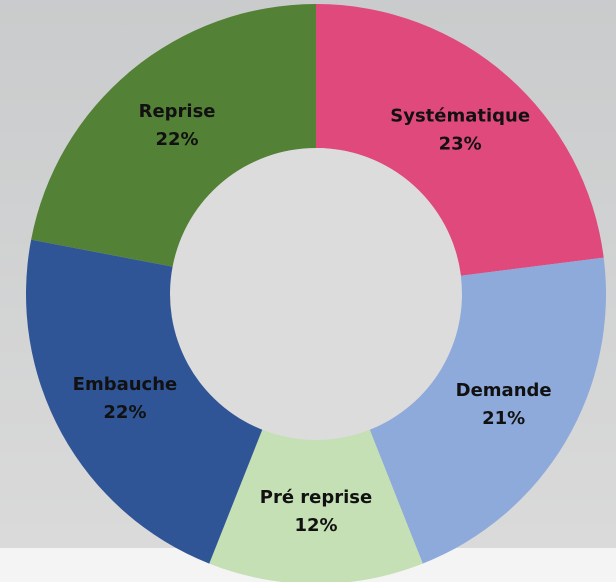 Image resolution: width=616 pixels, height=582 pixels. Describe the element at coordinates (503, 418) in the screenshot. I see `slice-value-label: 21%` at that location.